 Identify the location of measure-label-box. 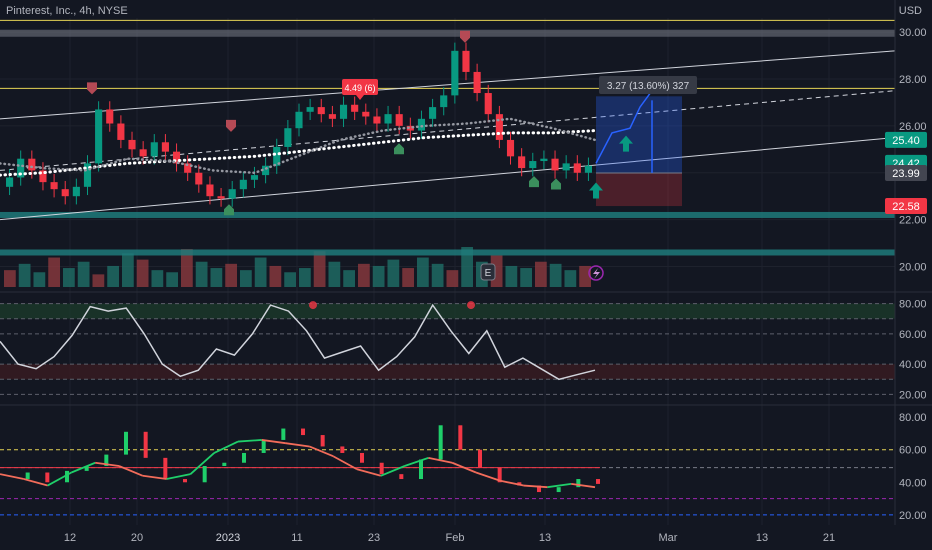
(648, 85).